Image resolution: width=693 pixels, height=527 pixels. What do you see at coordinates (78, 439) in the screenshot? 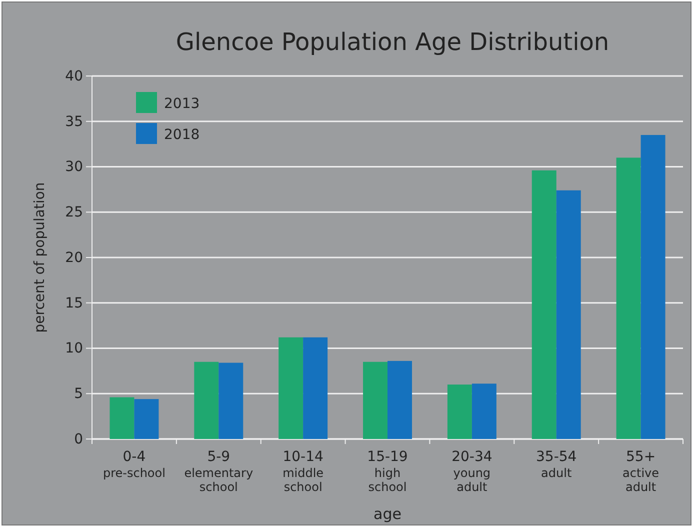
I see `y-tick-label: 0` at bounding box center [78, 439].